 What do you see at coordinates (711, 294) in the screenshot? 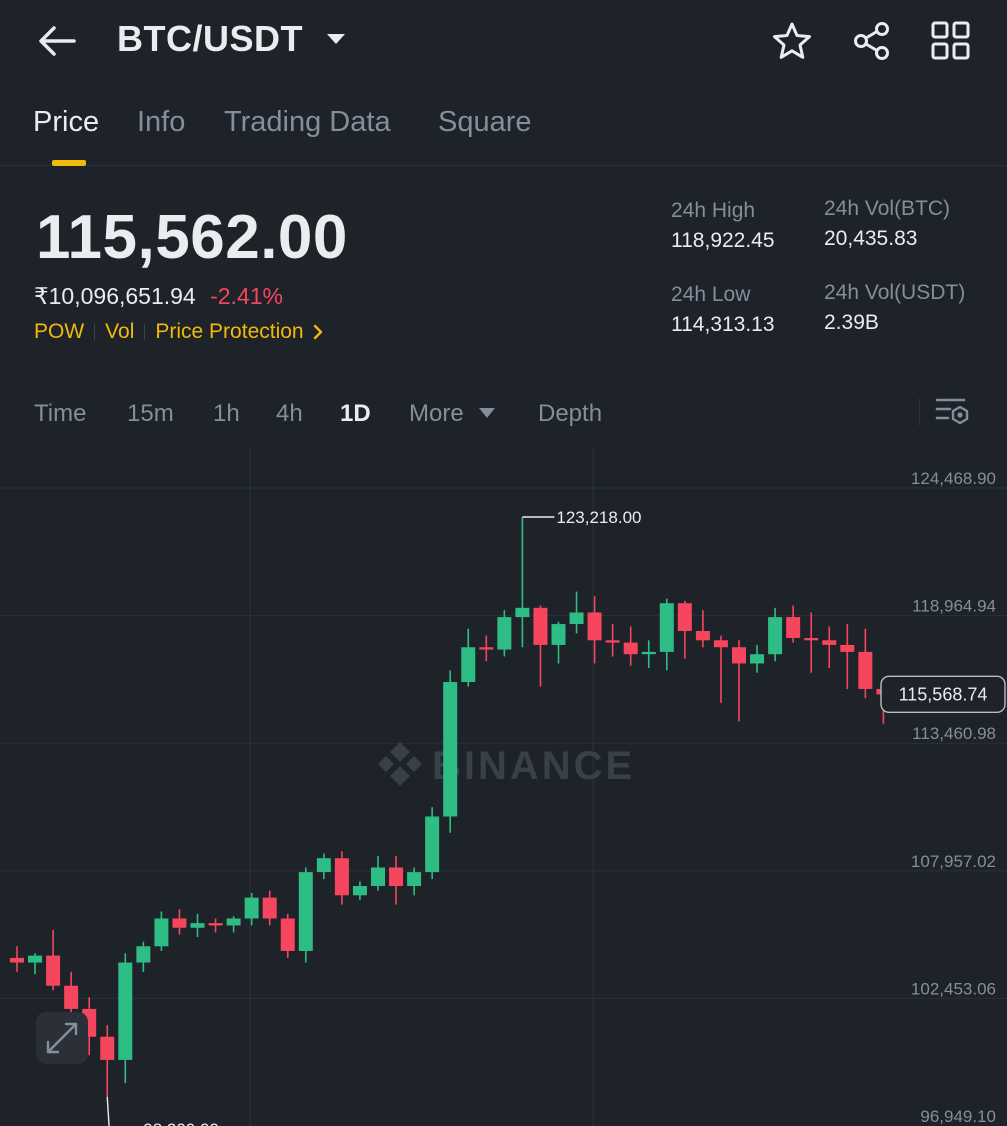
I see `stat-label: 24h Low` at bounding box center [711, 294].